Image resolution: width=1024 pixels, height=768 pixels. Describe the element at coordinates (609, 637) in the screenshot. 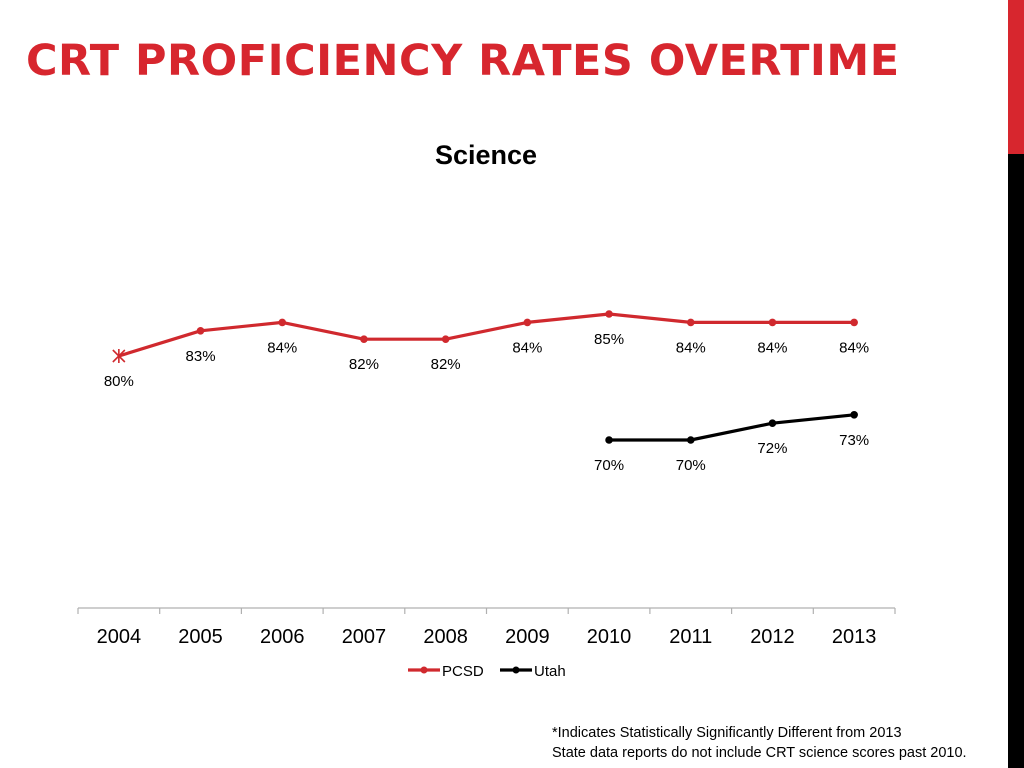

I see `x-tick-label: 2010` at that location.